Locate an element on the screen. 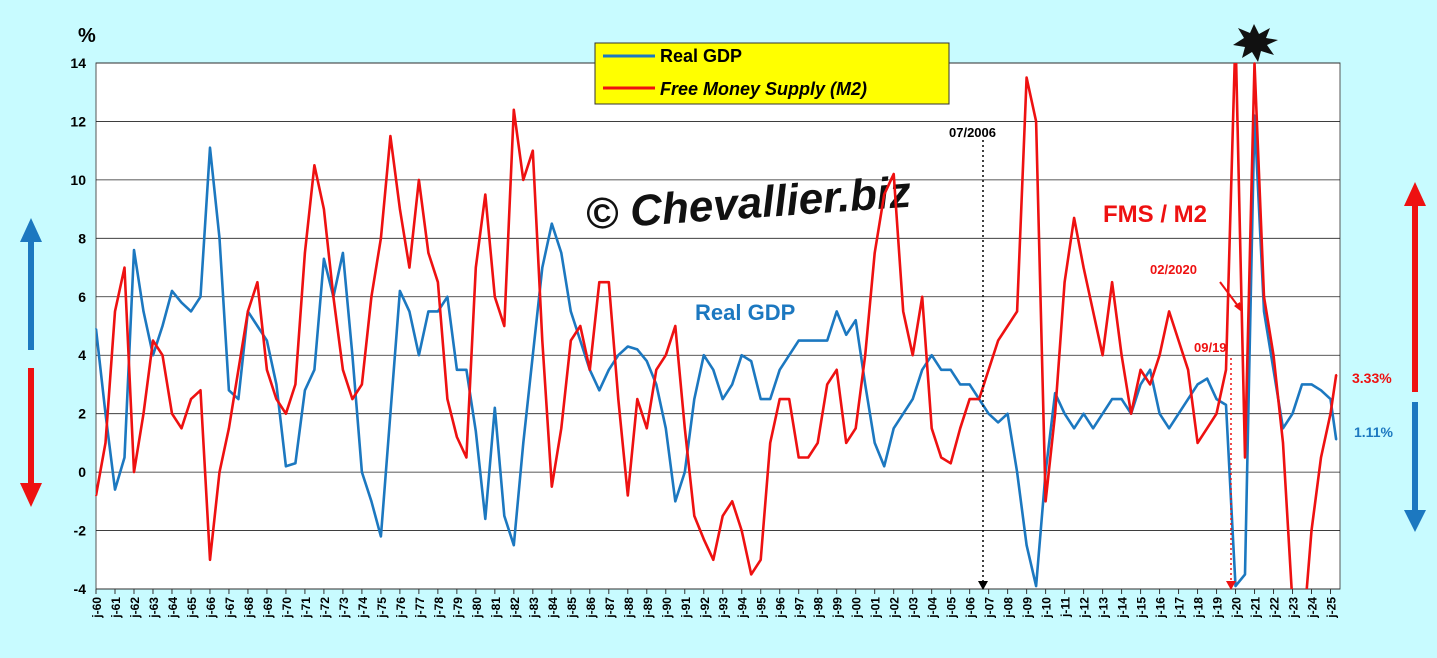 The width and height of the screenshot is (1437, 658). x-tick-label: j-10 is located at coordinates (1047, 608).